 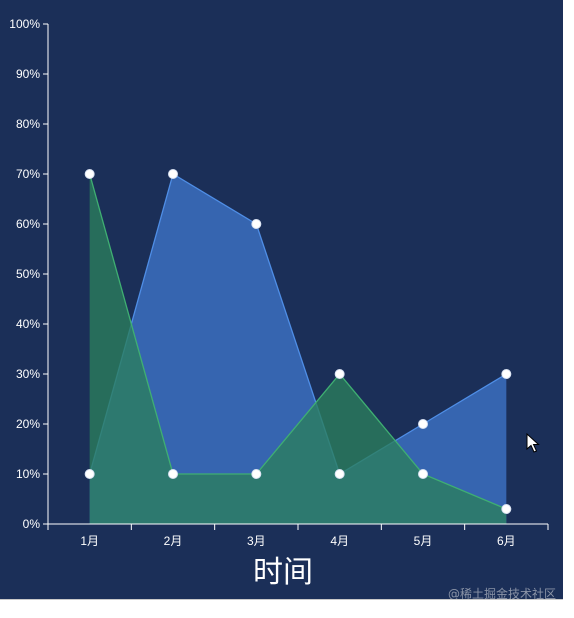 What do you see at coordinates (28, 324) in the screenshot?
I see `y-tick-label: 40%` at bounding box center [28, 324].